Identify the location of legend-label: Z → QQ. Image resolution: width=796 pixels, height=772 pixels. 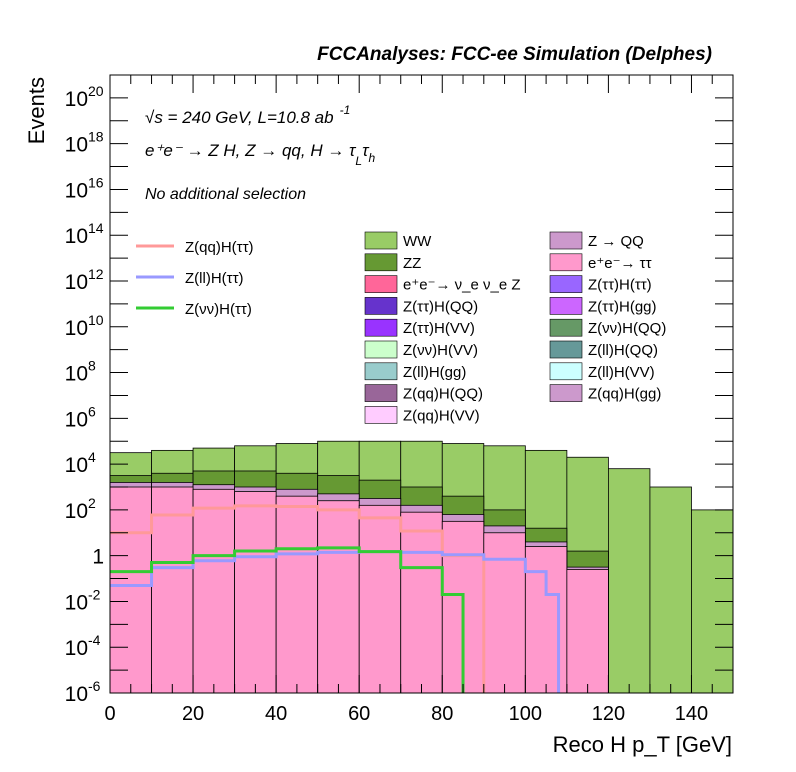
(616, 241).